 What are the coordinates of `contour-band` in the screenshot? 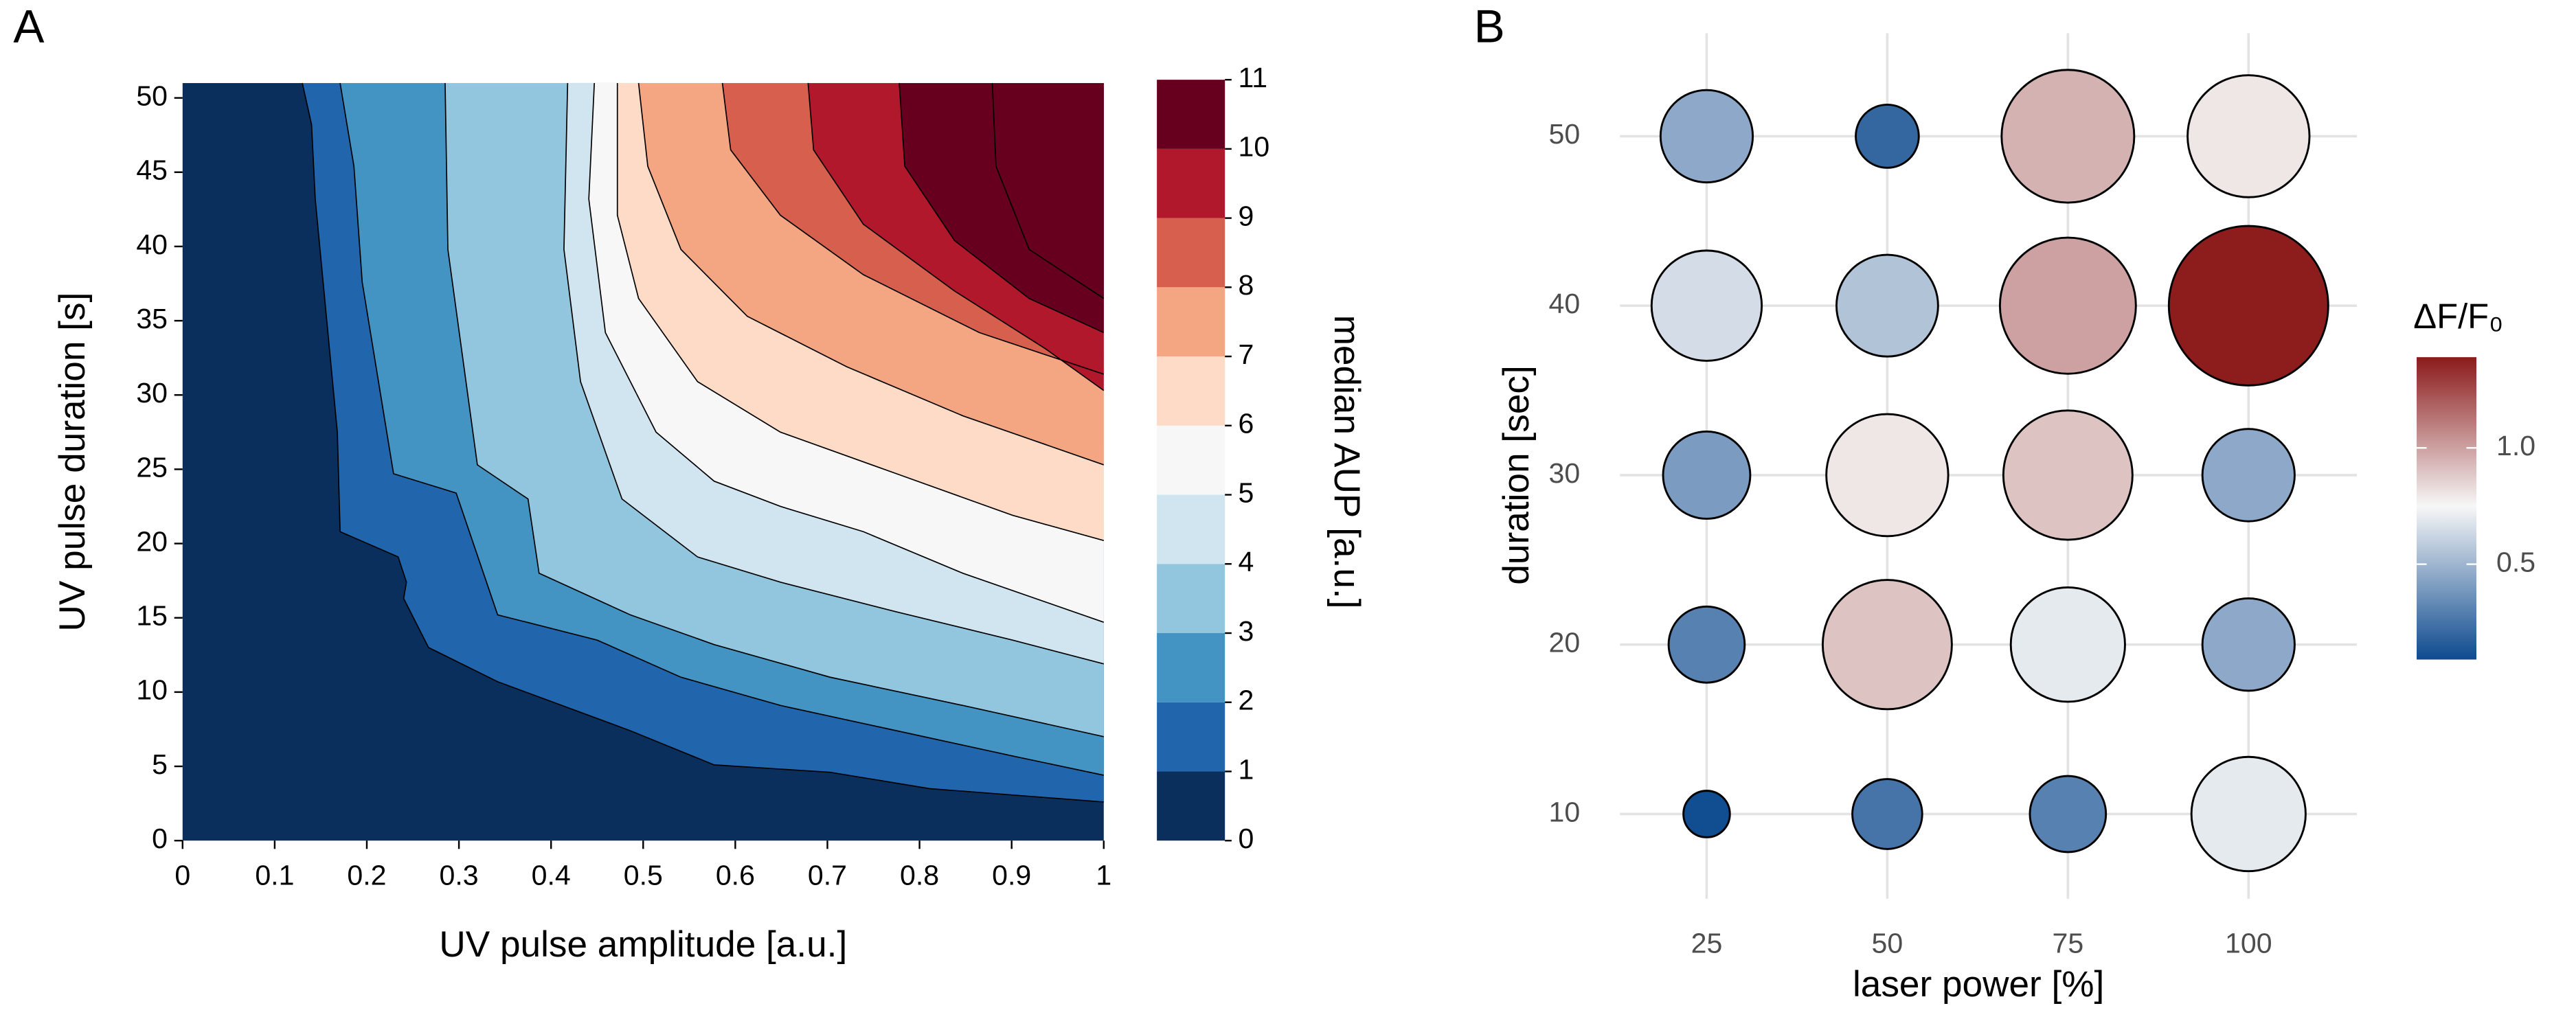 It's located at (1048, 190).